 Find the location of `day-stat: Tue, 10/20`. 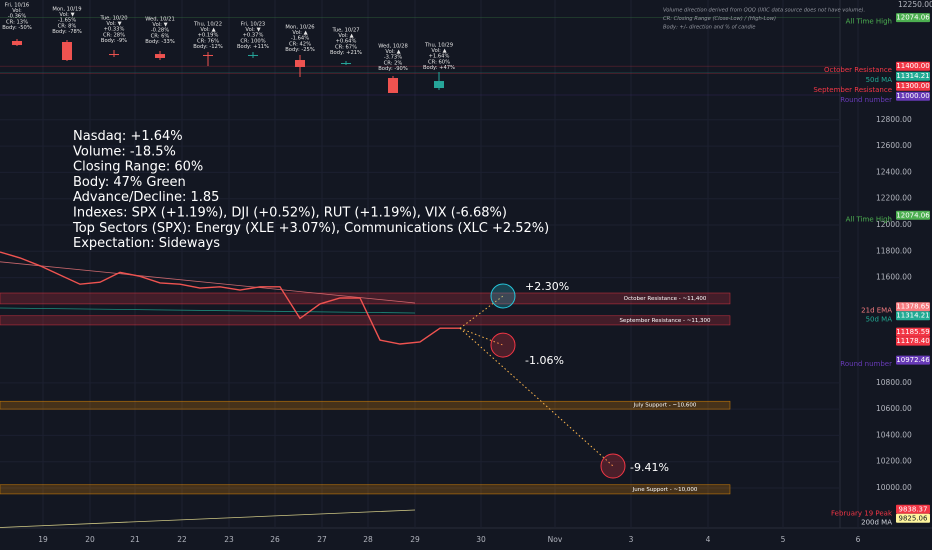

day-stat: Tue, 10/20 is located at coordinates (113, 19).